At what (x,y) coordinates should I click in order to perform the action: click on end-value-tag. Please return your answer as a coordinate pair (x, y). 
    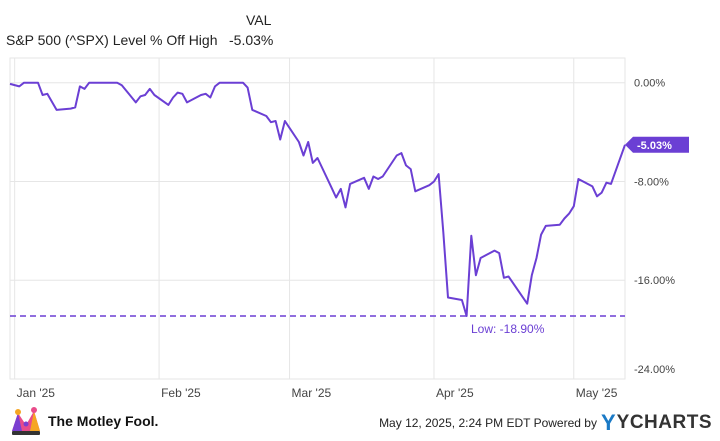
    Looking at the image, I should click on (657, 144).